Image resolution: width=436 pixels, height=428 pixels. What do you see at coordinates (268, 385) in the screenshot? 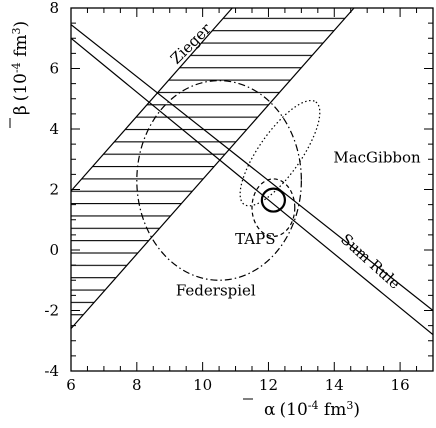
I see `x-tick-label: 12` at bounding box center [268, 385].